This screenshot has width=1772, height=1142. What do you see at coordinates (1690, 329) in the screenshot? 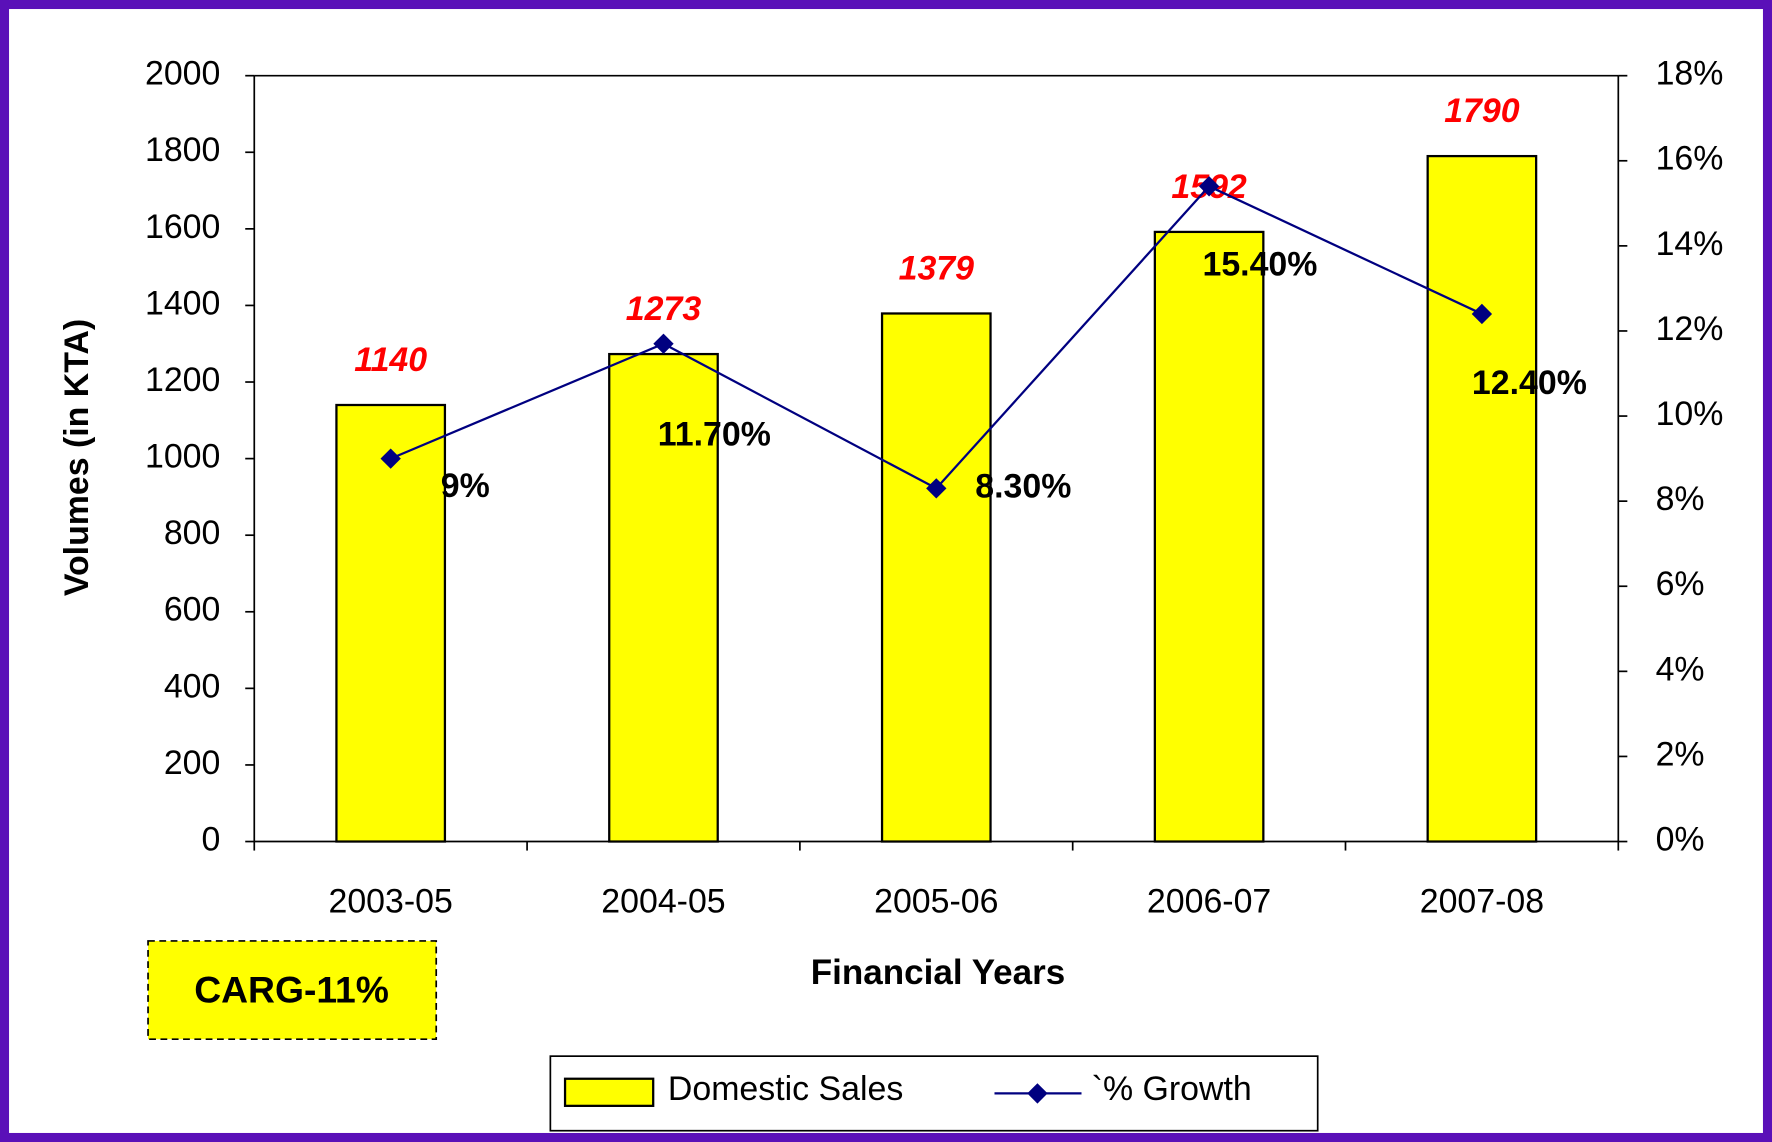
I see `y2-tick-label: 12%` at bounding box center [1690, 329].